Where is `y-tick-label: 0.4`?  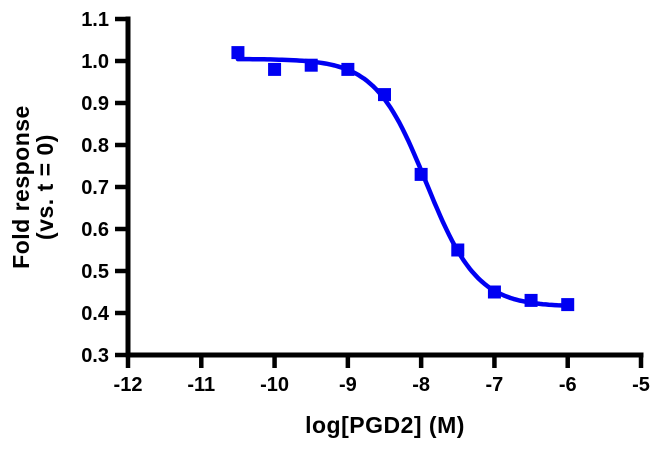 y-tick-label: 0.4 is located at coordinates (95, 314).